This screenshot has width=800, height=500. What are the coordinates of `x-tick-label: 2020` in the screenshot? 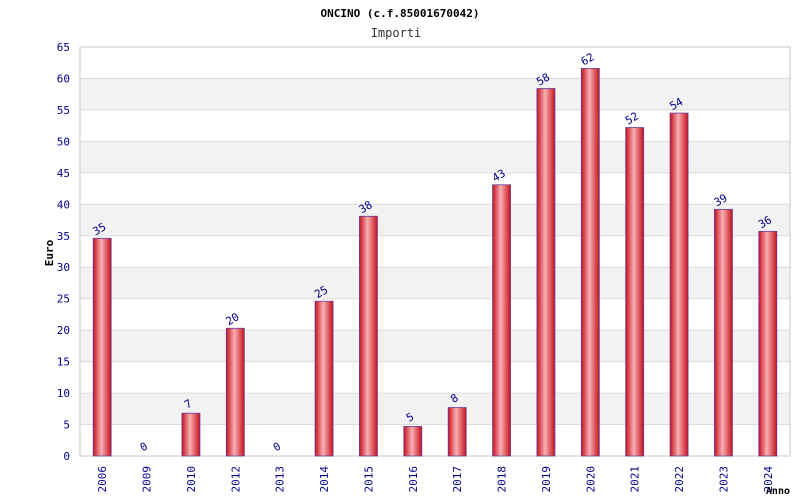 It's located at (590, 479).